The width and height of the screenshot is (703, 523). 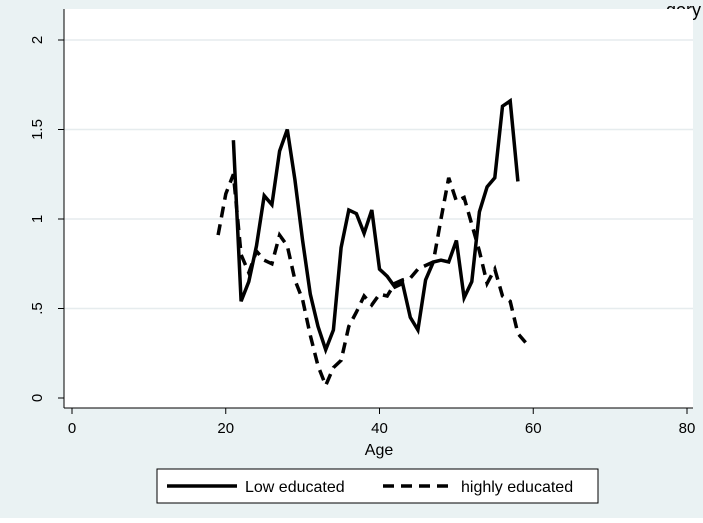 What do you see at coordinates (37, 308) in the screenshot?
I see `y-tick-label: .5` at bounding box center [37, 308].